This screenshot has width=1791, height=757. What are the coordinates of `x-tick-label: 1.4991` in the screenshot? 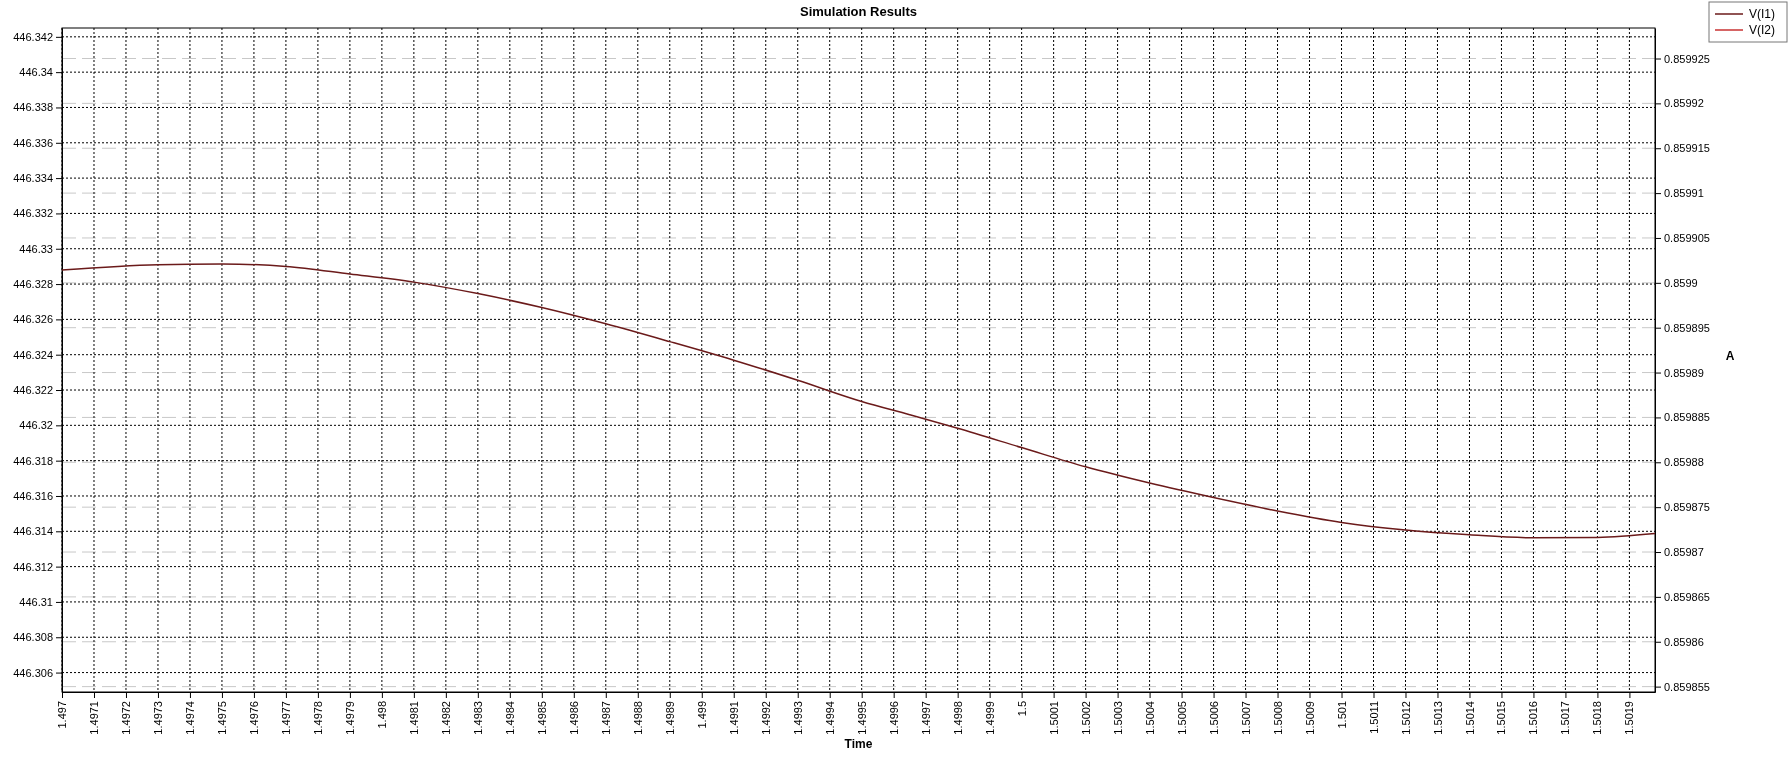 It's located at (733, 718).